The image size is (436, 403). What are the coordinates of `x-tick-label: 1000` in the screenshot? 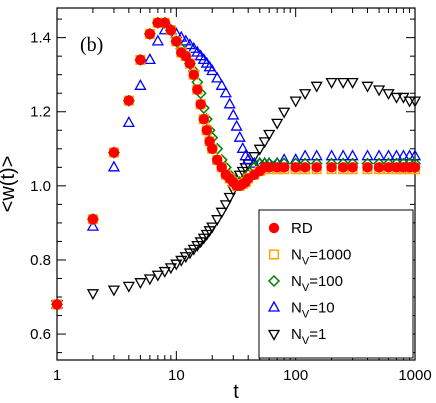 It's located at (414, 375).